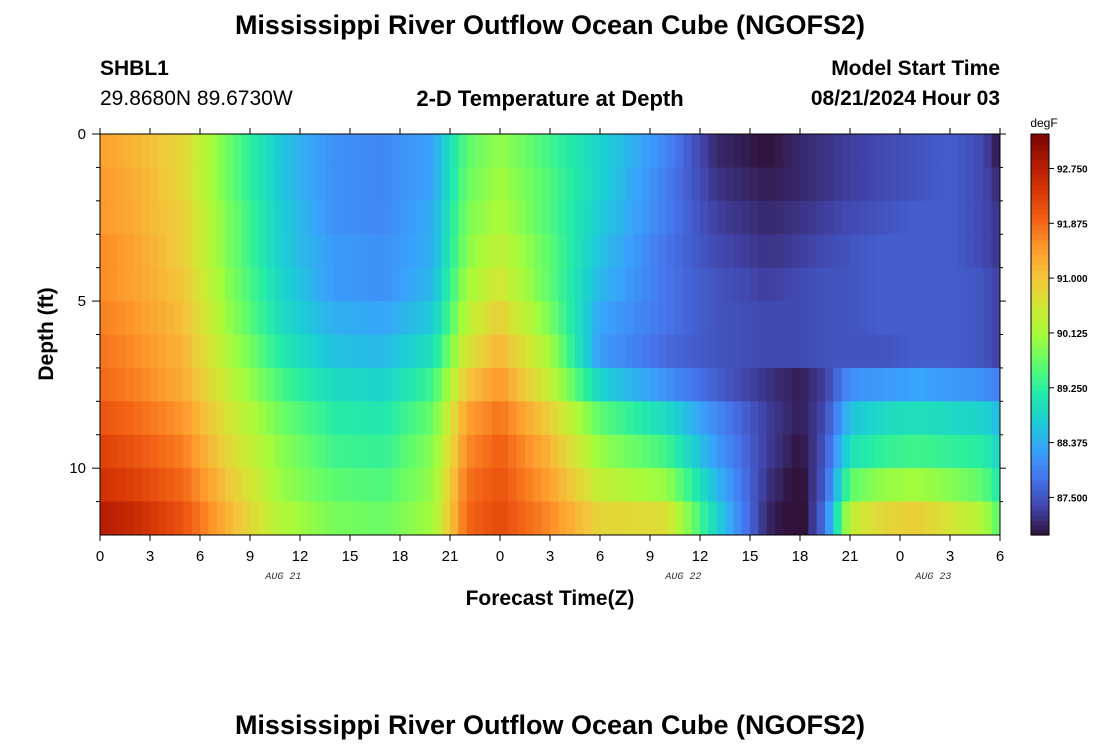 The width and height of the screenshot is (1100, 750). I want to click on x-tick-label: 6, so click(1000, 556).